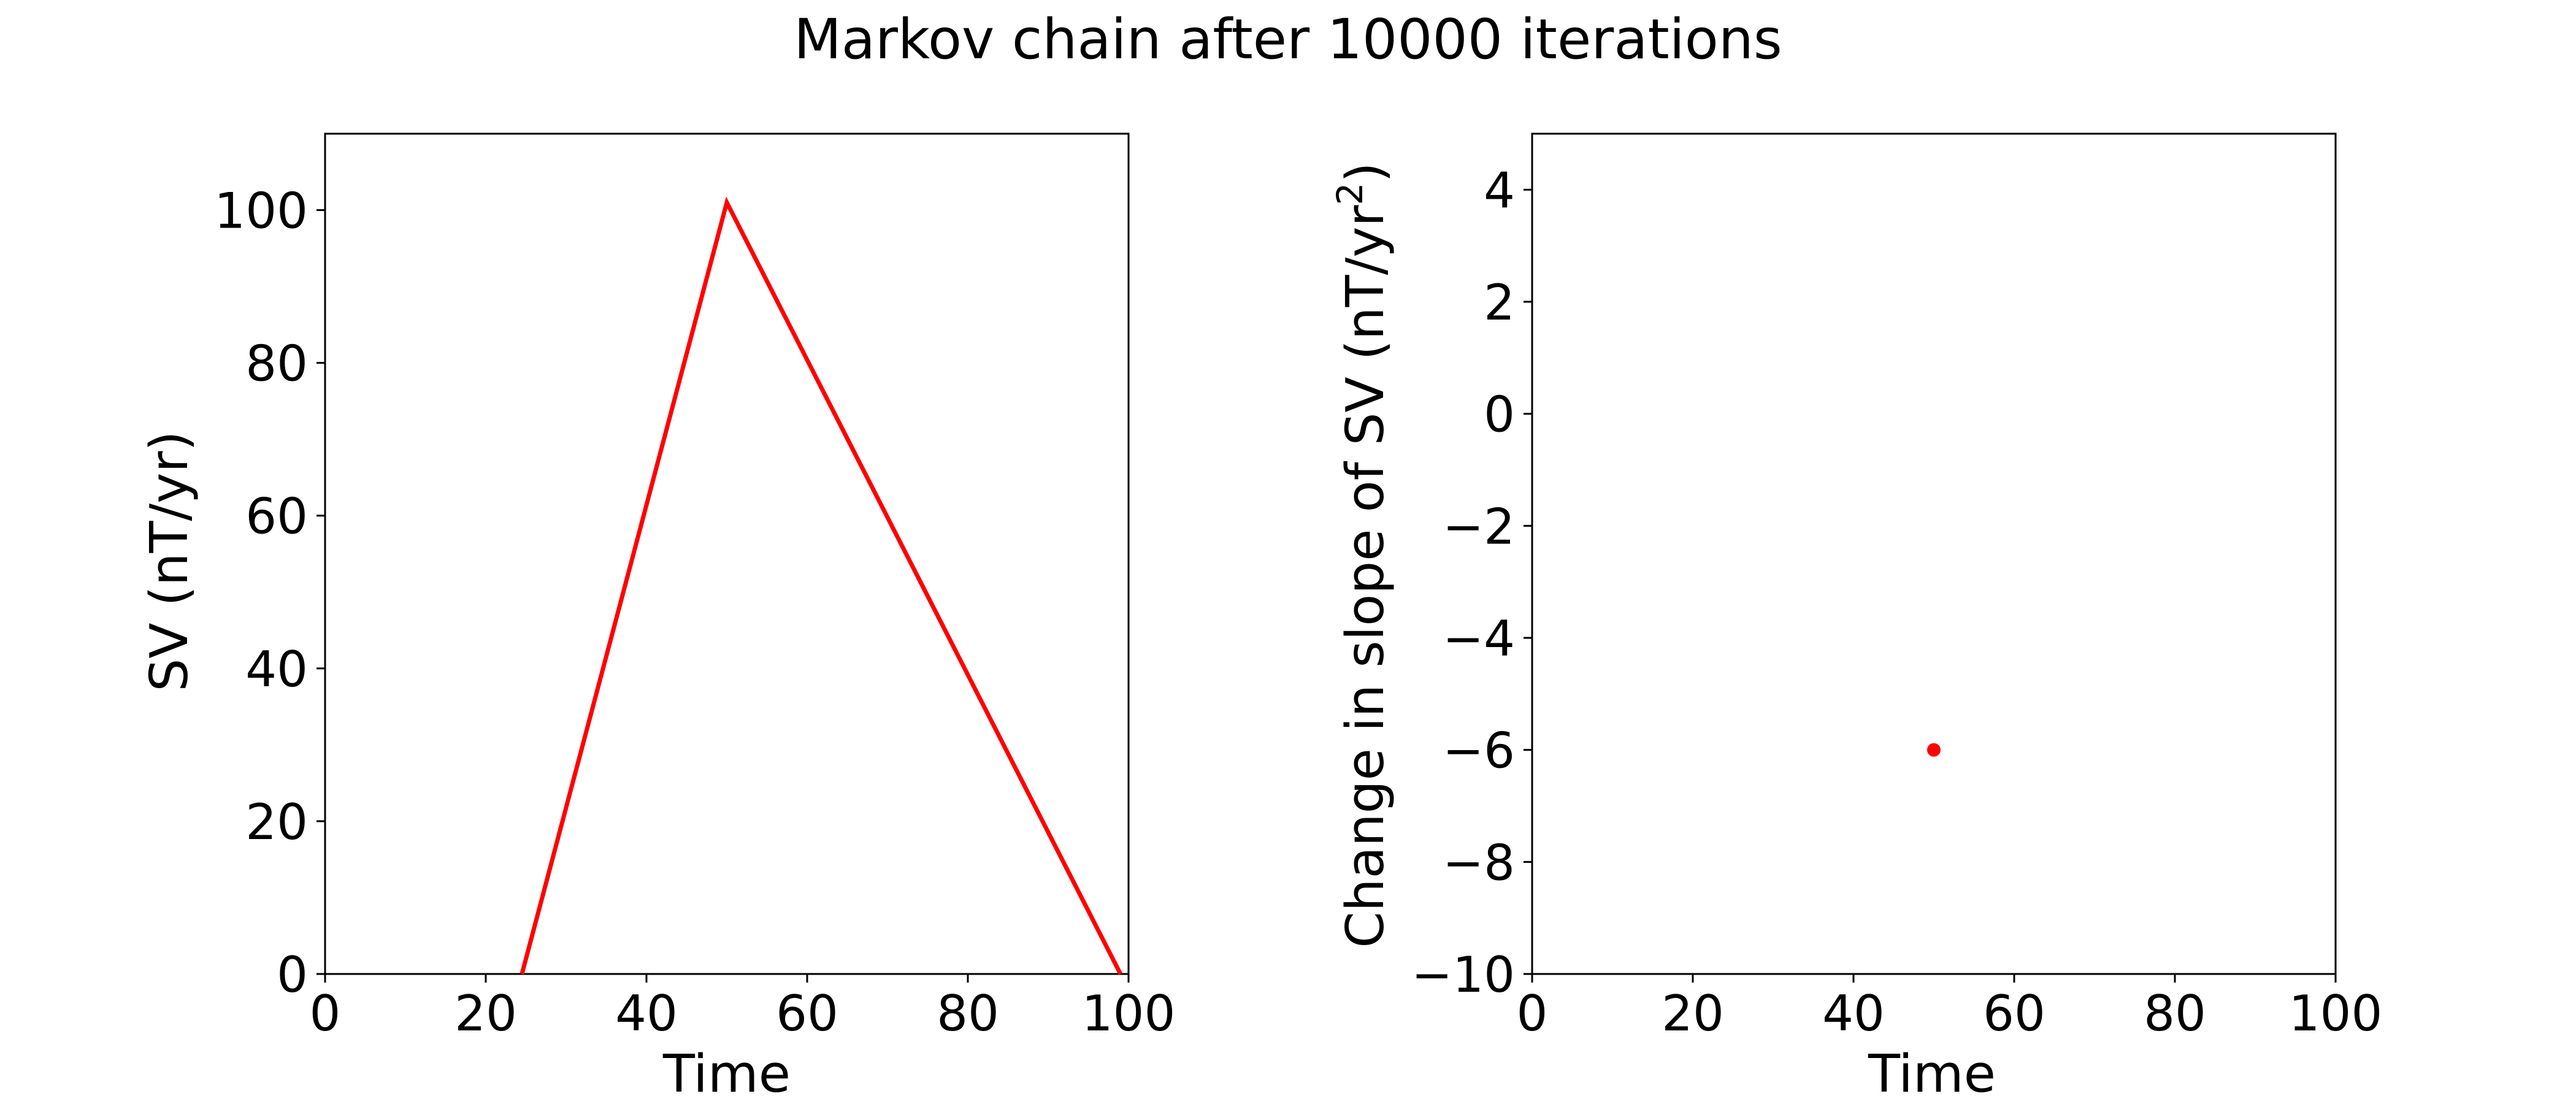 This screenshot has height=1104, width=2576. What do you see at coordinates (2014, 1013) in the screenshot?
I see `right-x-tick-label: 60` at bounding box center [2014, 1013].